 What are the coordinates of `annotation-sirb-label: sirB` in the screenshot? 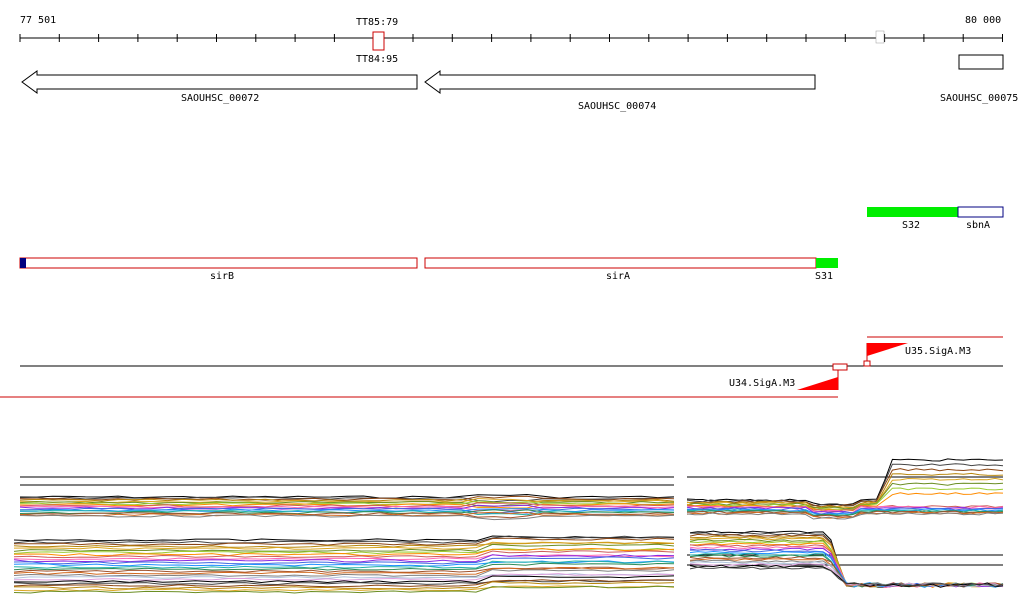 It's located at (222, 276).